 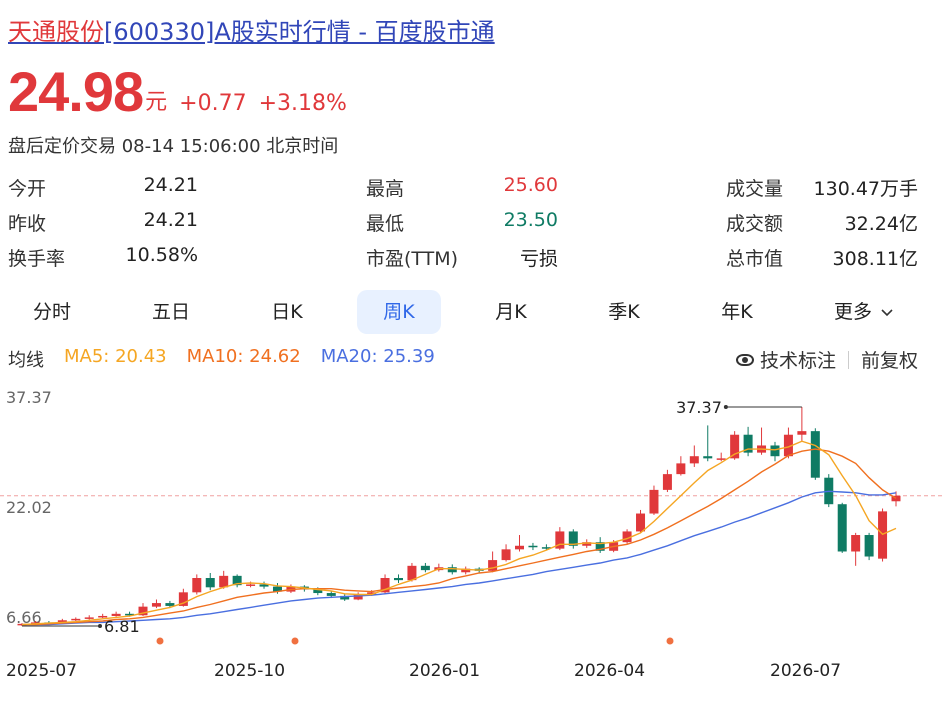 What do you see at coordinates (24, 617) in the screenshot?
I see `y-axis-label: 6.66` at bounding box center [24, 617].